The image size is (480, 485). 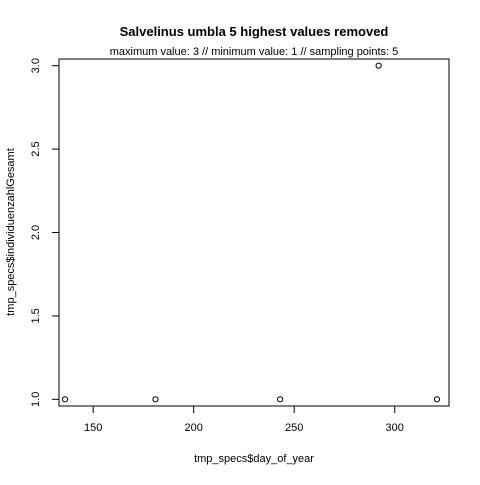 What do you see at coordinates (36, 399) in the screenshot?
I see `y-tick-label: 1.0` at bounding box center [36, 399].